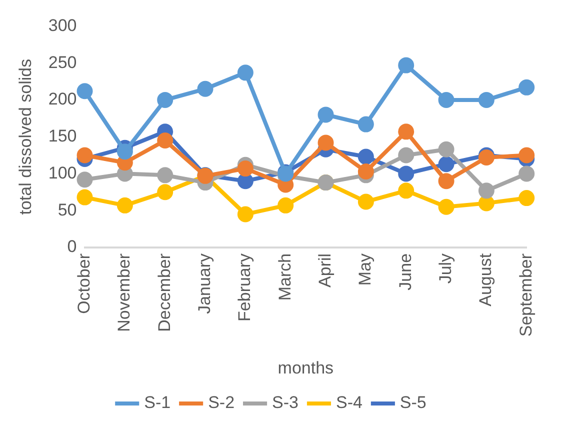  I want to click on legend-label: S-2, so click(221, 402).